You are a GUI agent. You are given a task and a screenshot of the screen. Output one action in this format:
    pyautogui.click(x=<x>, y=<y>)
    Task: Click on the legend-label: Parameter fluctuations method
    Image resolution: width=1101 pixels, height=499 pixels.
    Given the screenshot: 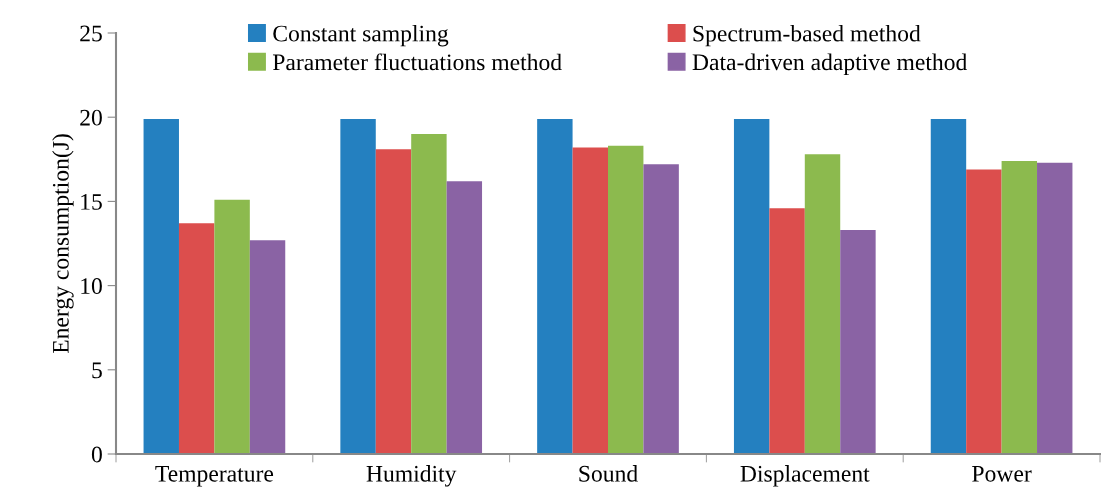 What is the action you would take?
    pyautogui.click(x=417, y=62)
    